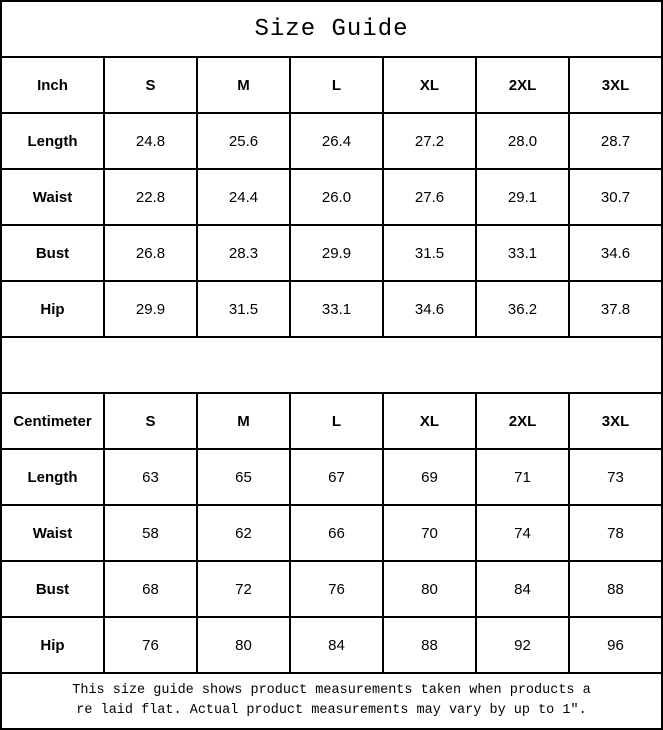 The height and width of the screenshot is (730, 663). I want to click on table-cell: 37.8, so click(615, 309).